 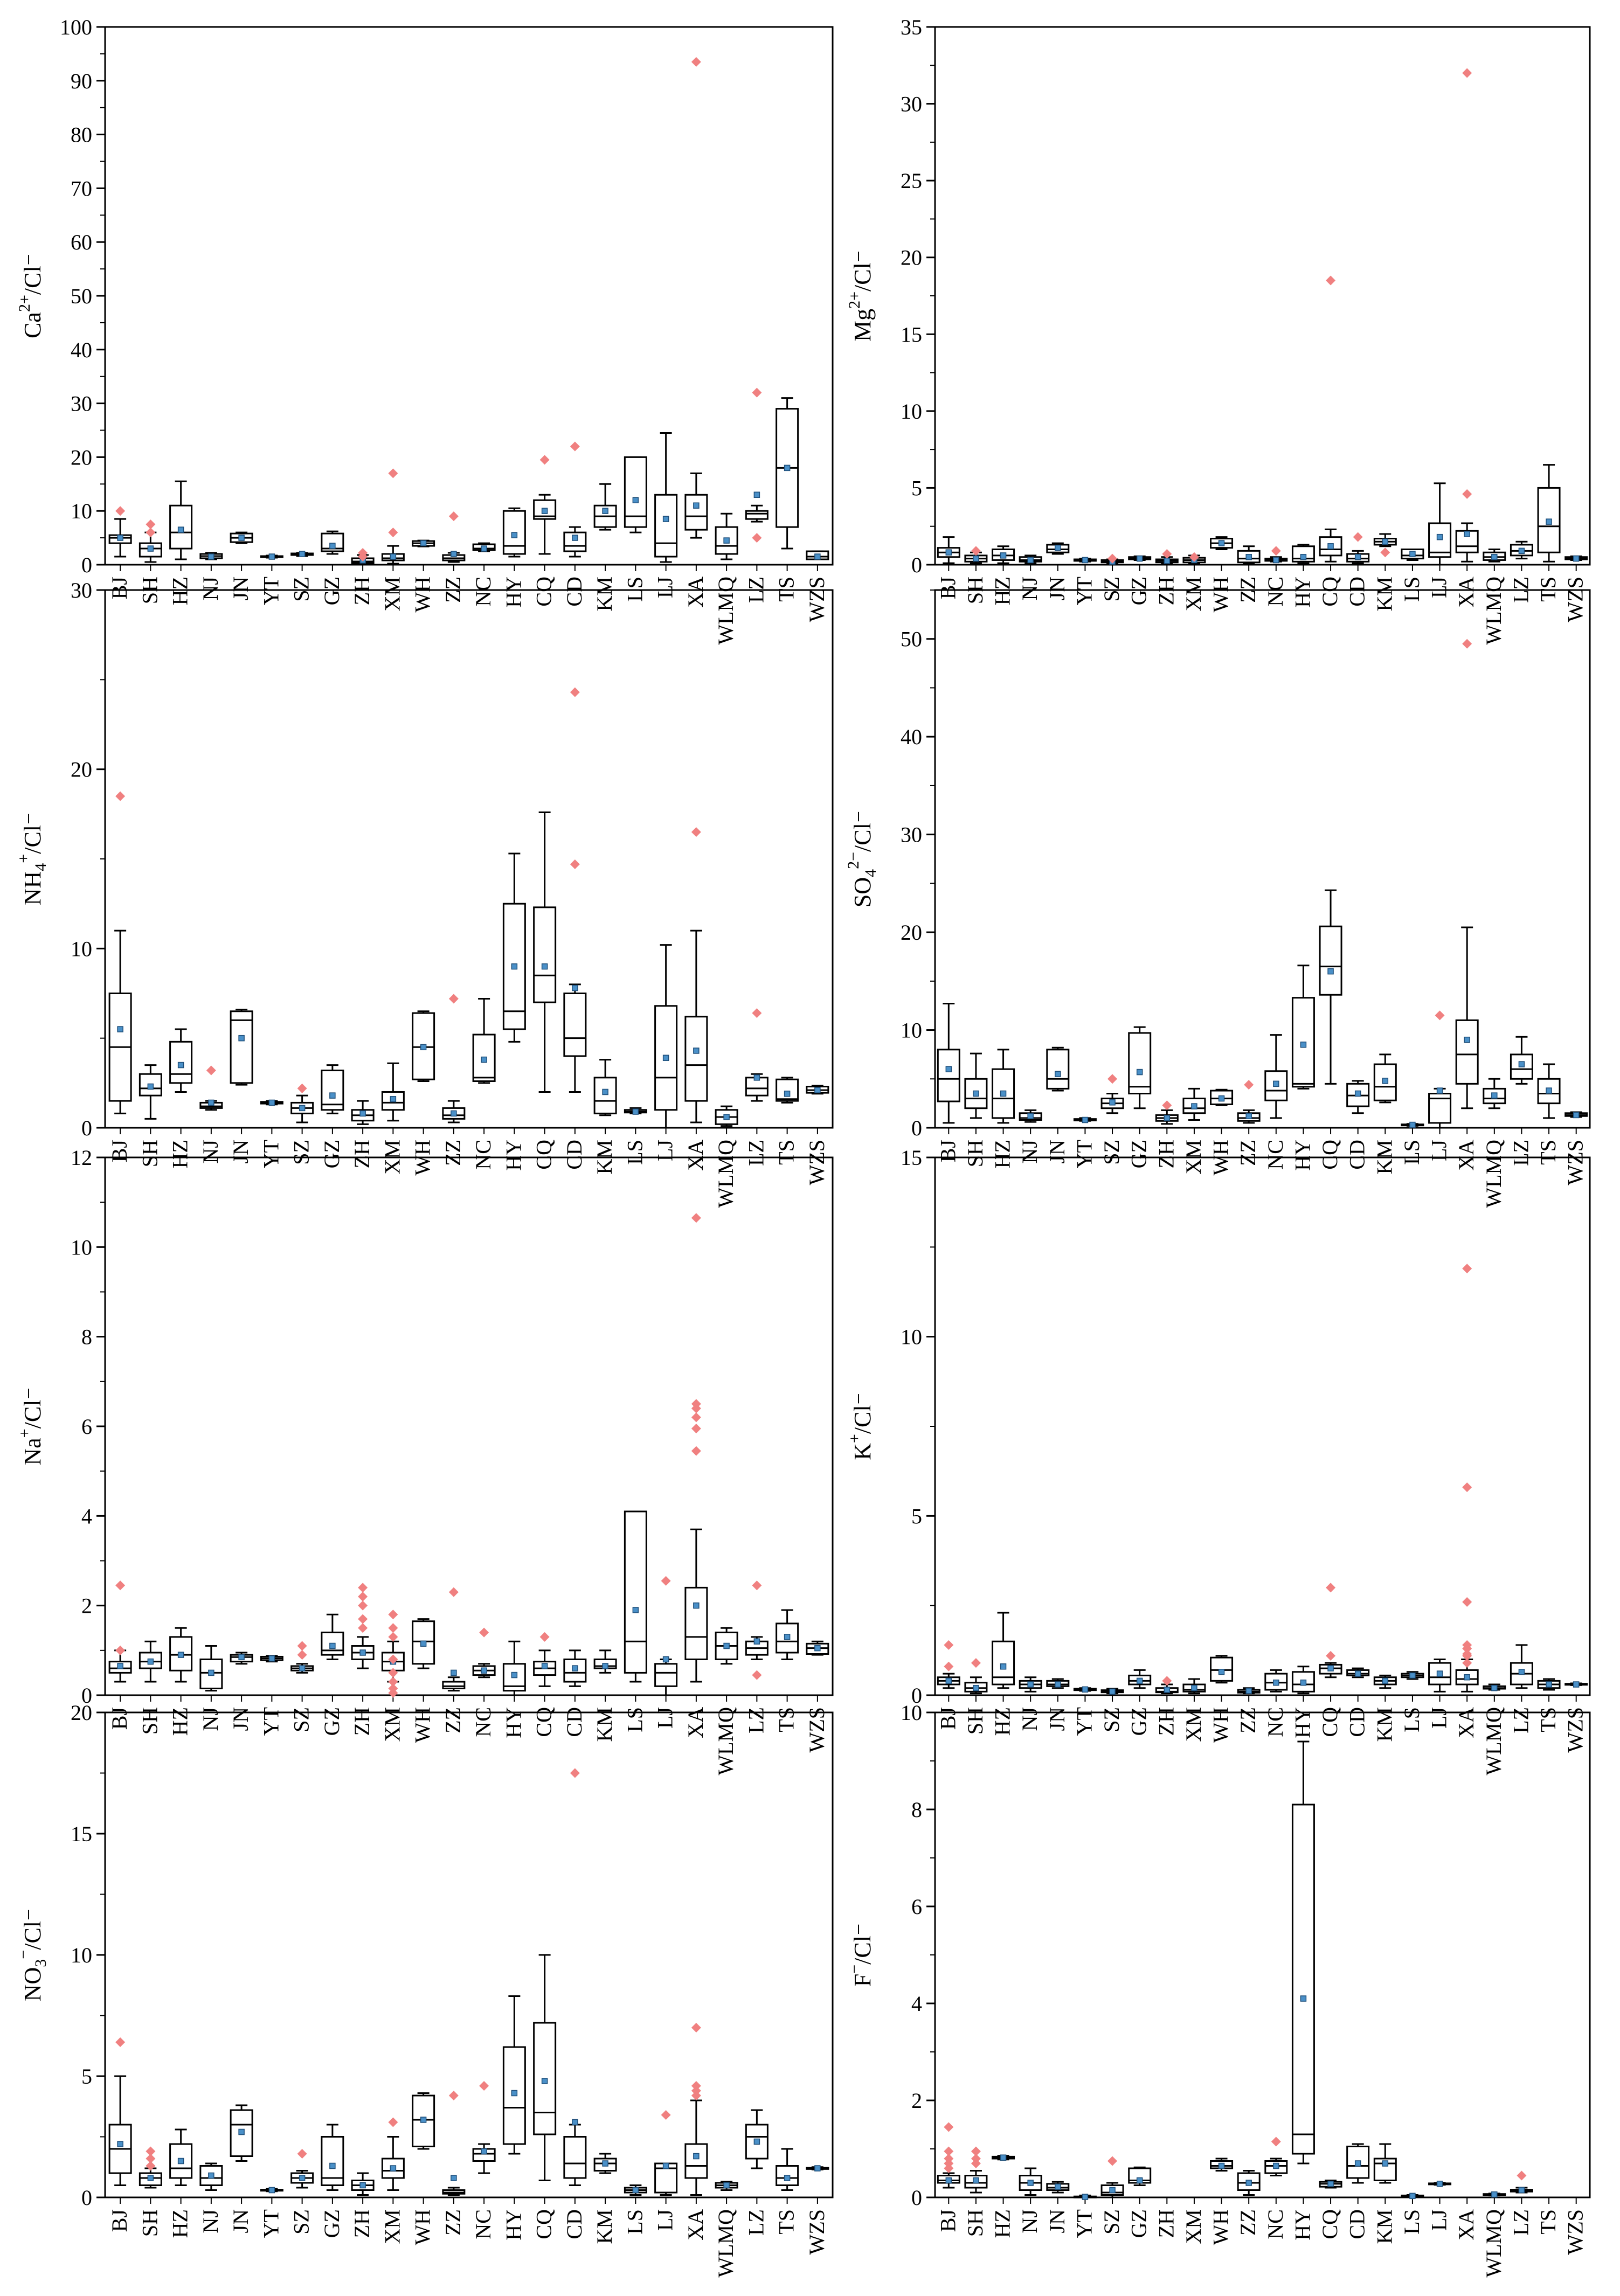 I want to click on y-tick-label: 4, so click(x=86, y=1516).